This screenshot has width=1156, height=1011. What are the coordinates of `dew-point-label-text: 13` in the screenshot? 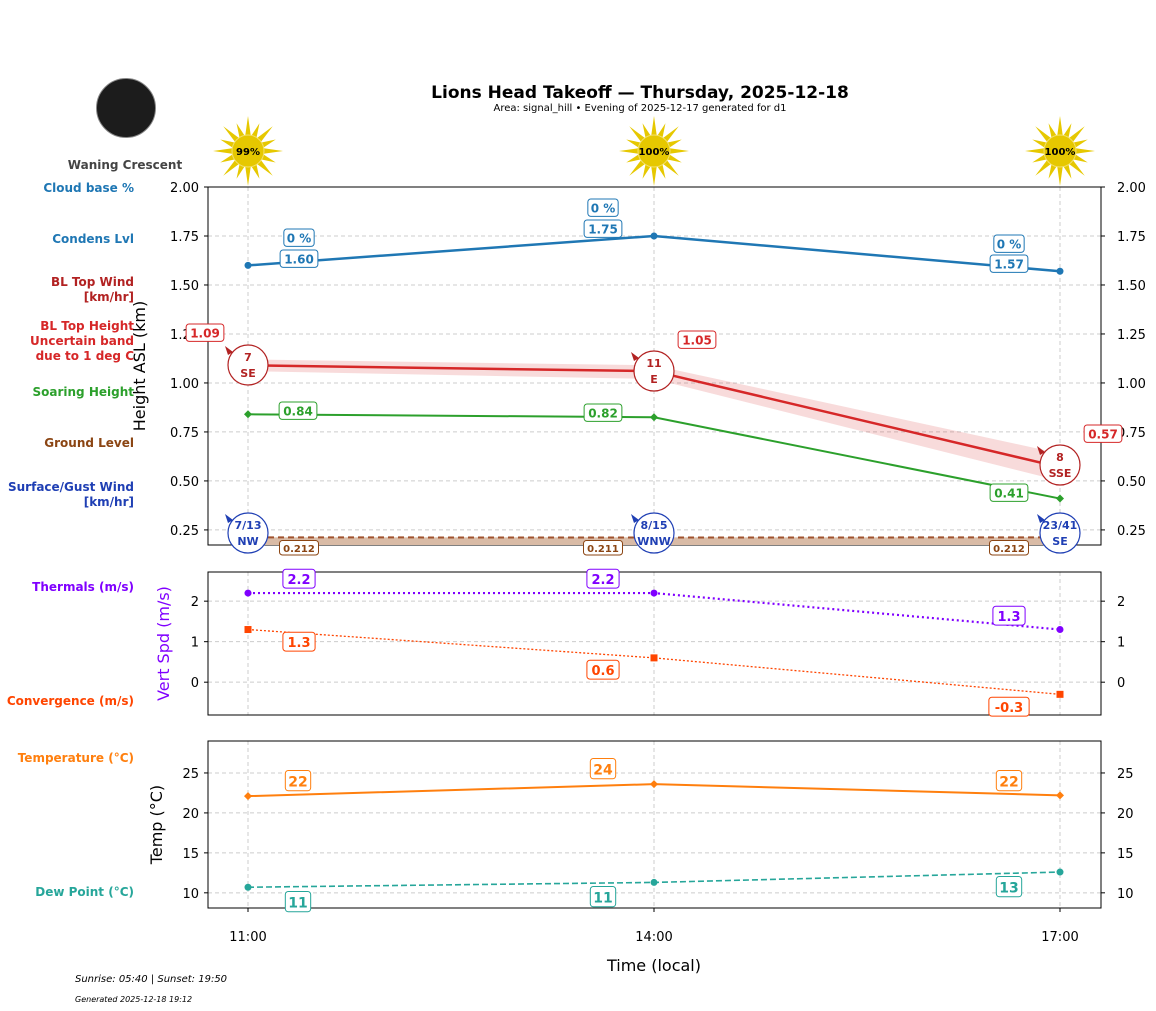 It's located at (1008, 888).